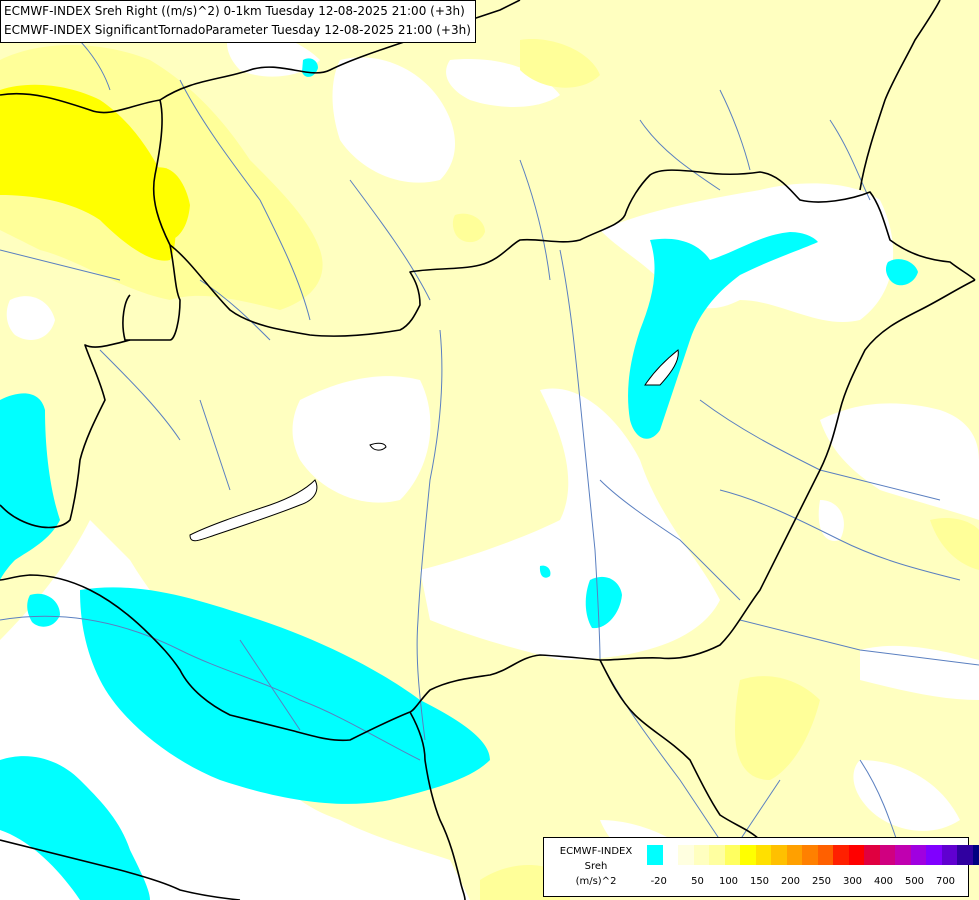 The image size is (979, 900). I want to click on lake-balaton, so click(253, 510).